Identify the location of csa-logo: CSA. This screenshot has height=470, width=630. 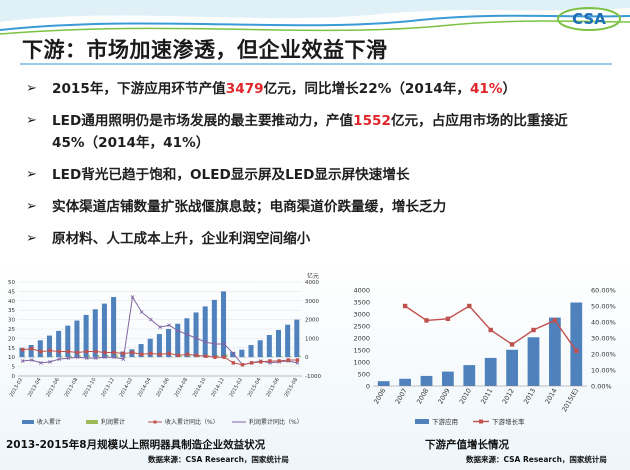
(589, 19).